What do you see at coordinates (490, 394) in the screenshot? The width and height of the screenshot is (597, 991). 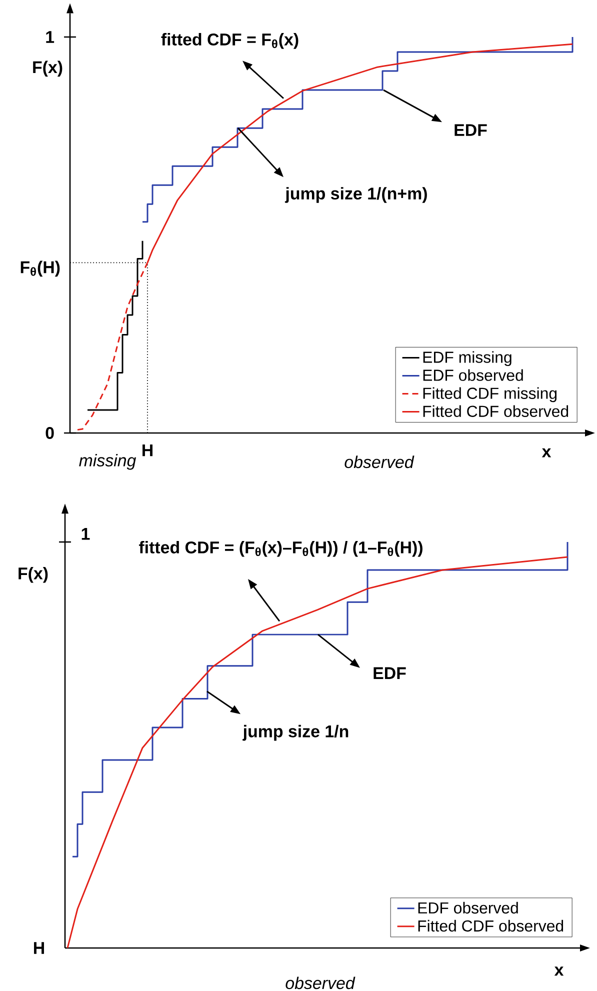 I see `legend-label: Fitted CDF missing` at bounding box center [490, 394].